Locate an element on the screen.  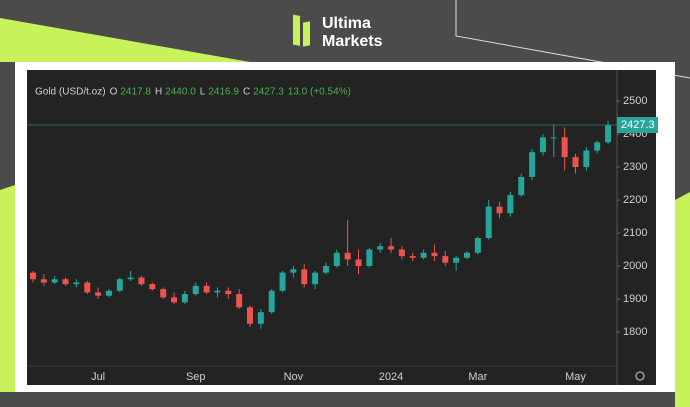
settings-icon is located at coordinates (640, 376).